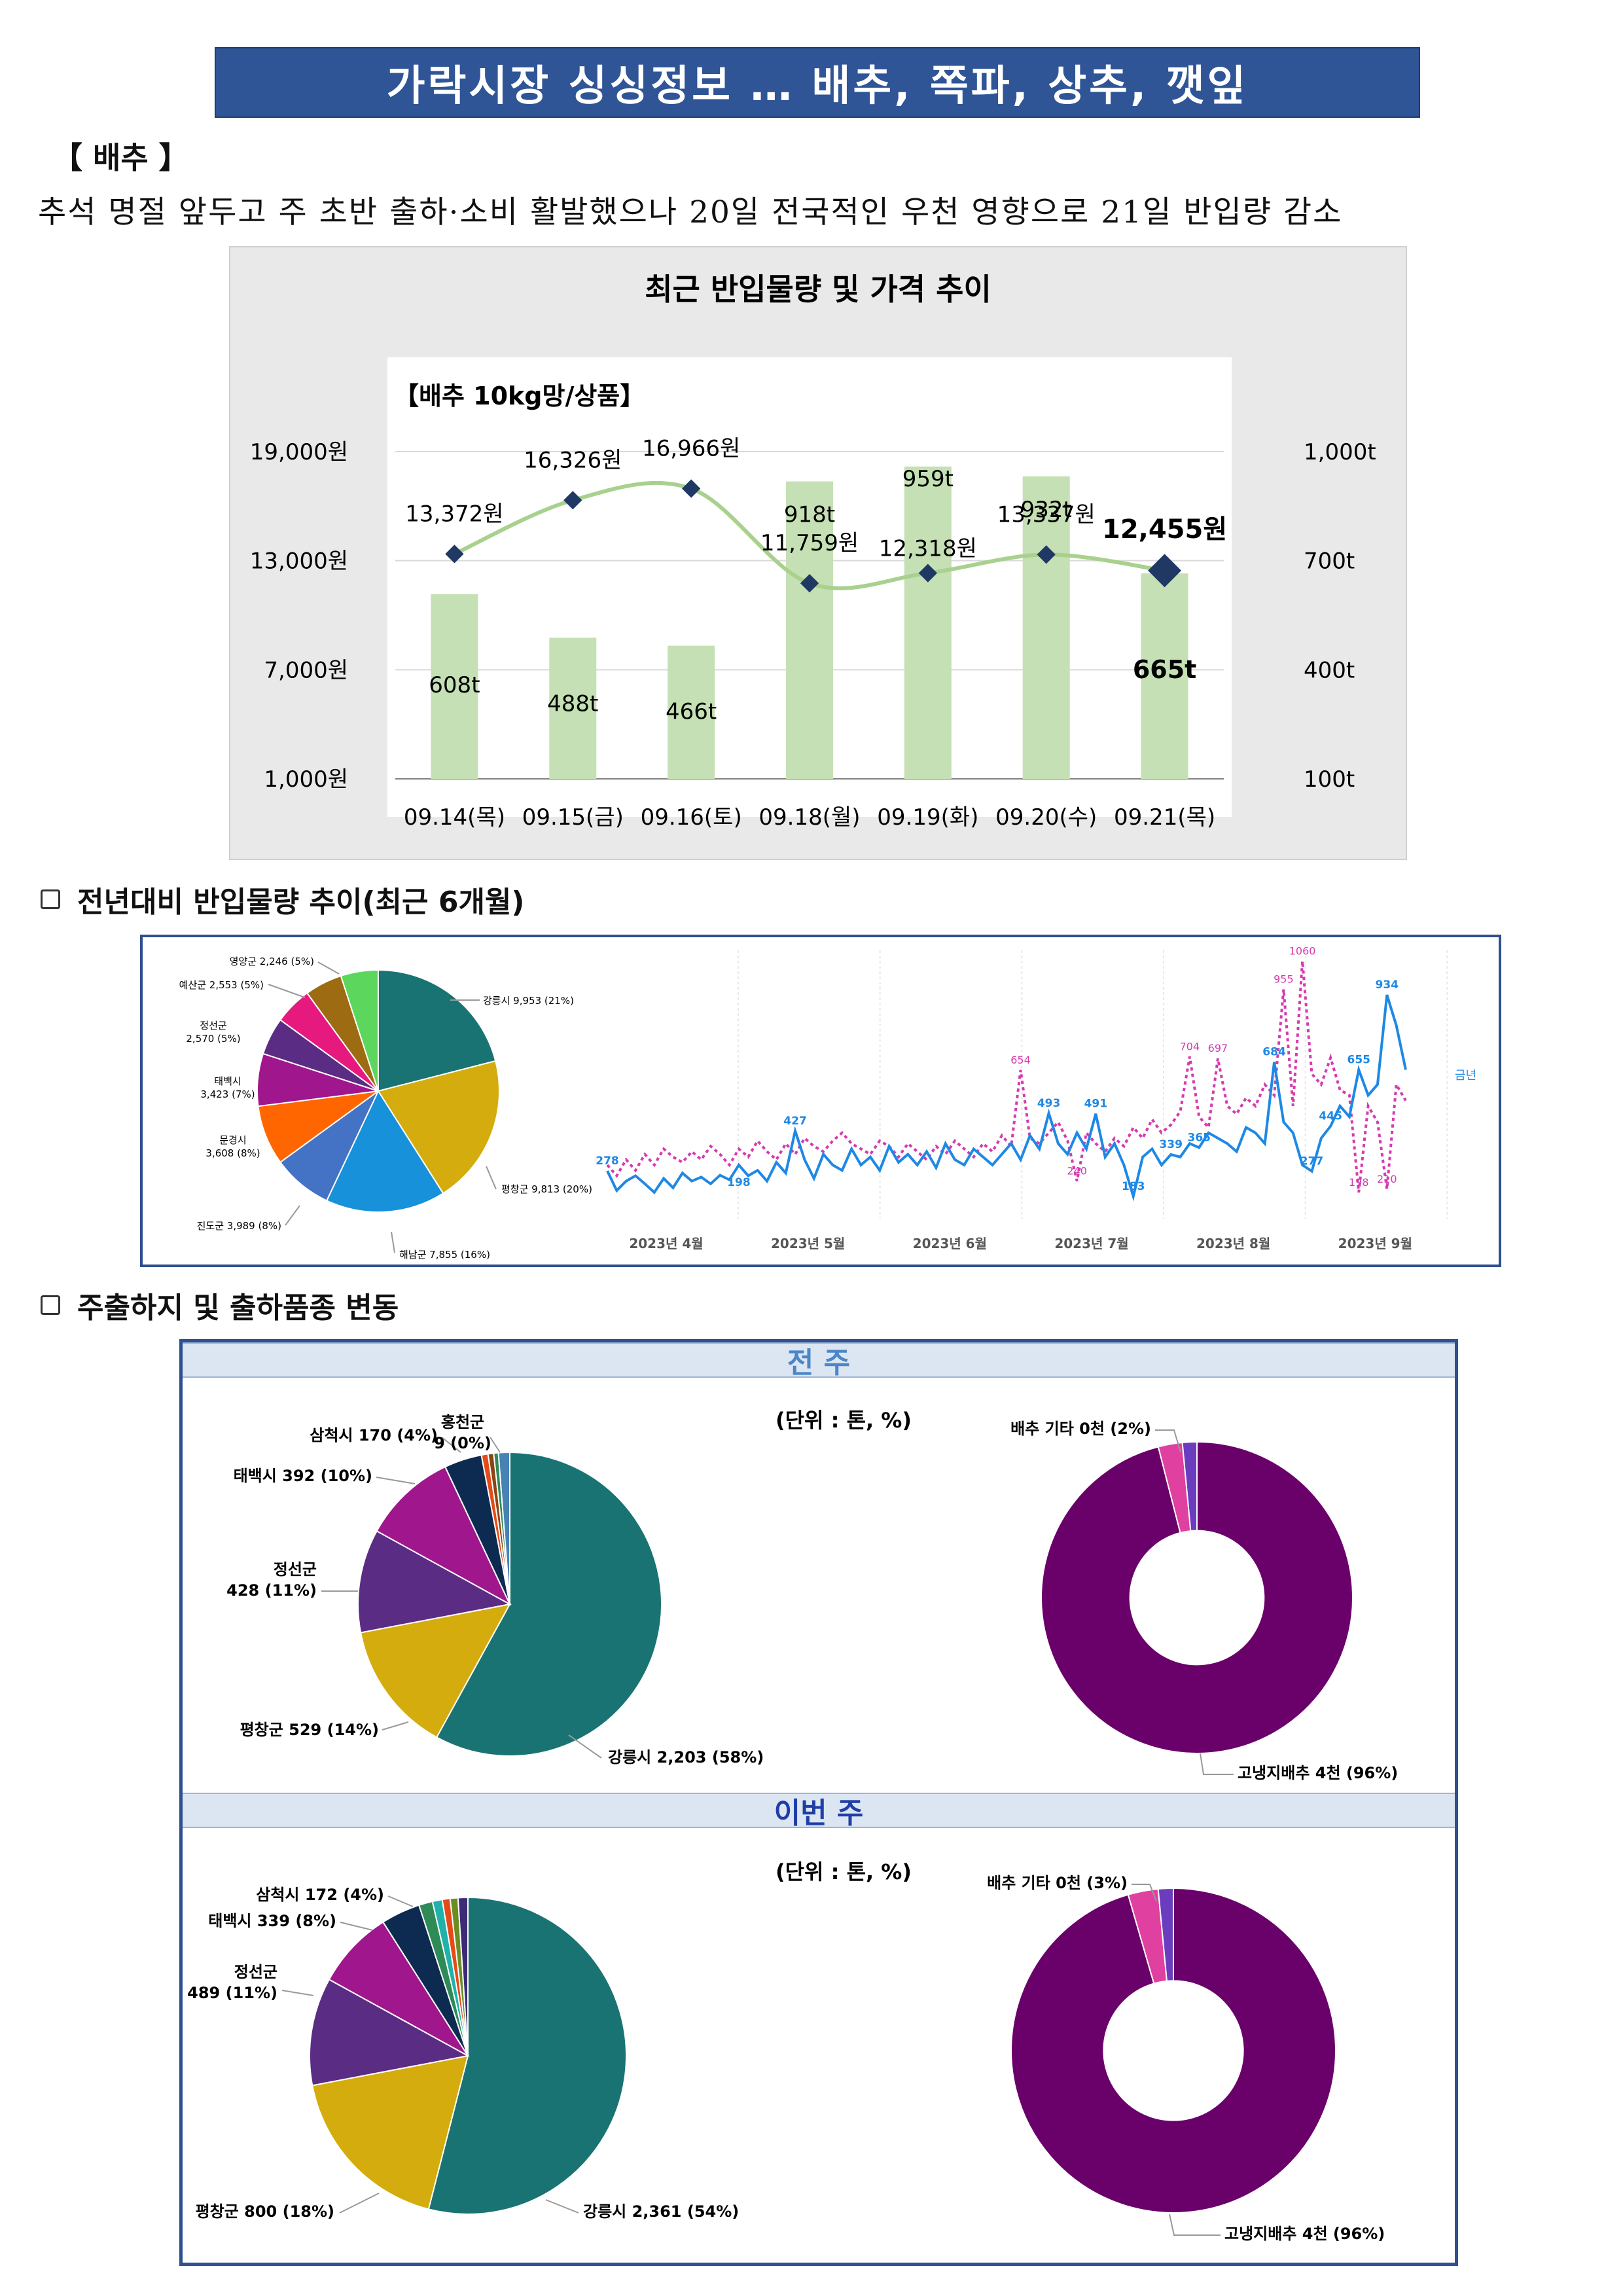 The image size is (1623, 2296). Describe the element at coordinates (809, 817) in the screenshot. I see `chart1-x-tick: 09.18(월)` at that location.